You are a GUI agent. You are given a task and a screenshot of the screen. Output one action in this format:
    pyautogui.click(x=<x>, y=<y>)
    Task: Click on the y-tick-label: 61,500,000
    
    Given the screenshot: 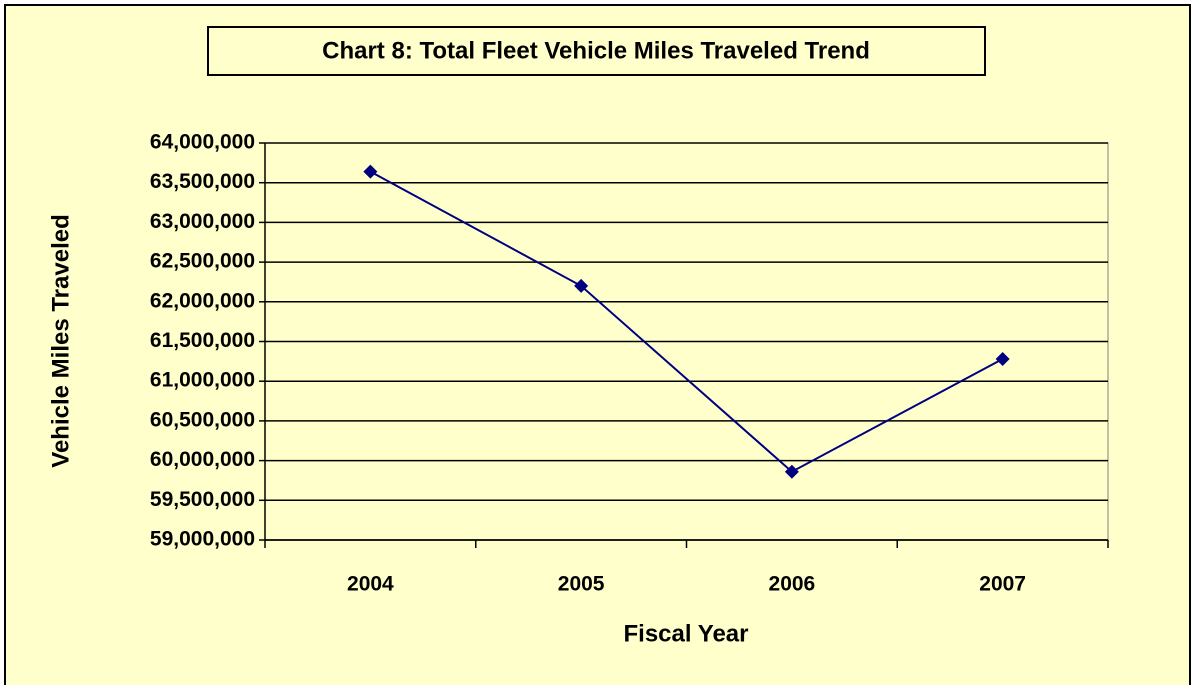 What is the action you would take?
    pyautogui.click(x=202, y=340)
    